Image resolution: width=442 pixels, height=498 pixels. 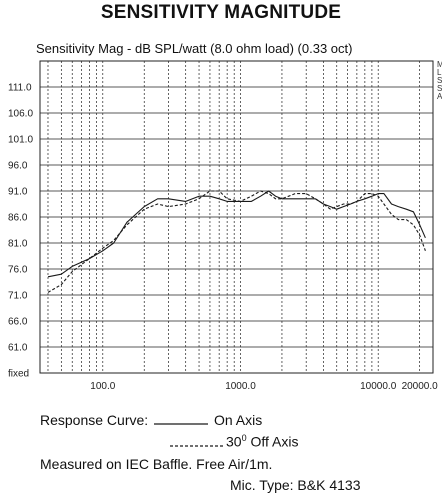 I want to click on y-tick-label: 66.0, so click(x=18, y=322).